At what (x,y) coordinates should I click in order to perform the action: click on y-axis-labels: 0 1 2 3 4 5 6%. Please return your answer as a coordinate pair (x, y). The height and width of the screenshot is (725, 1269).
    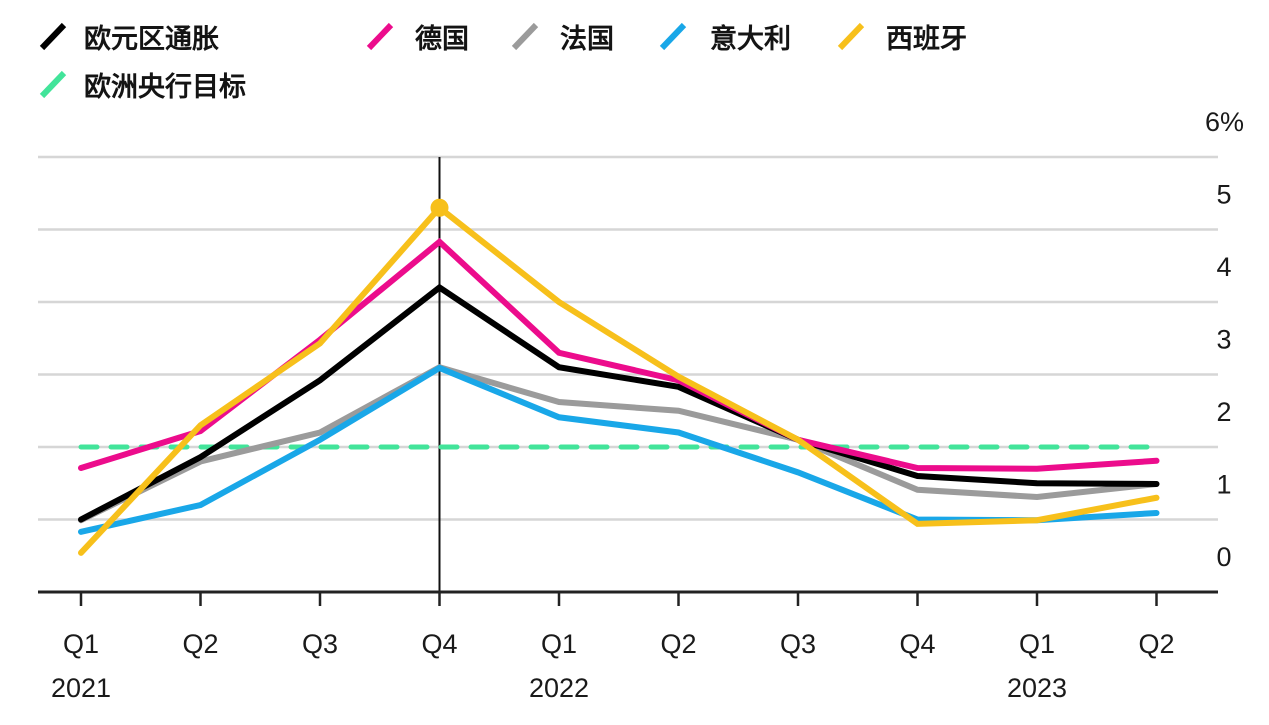
    Looking at the image, I should click on (1224, 339).